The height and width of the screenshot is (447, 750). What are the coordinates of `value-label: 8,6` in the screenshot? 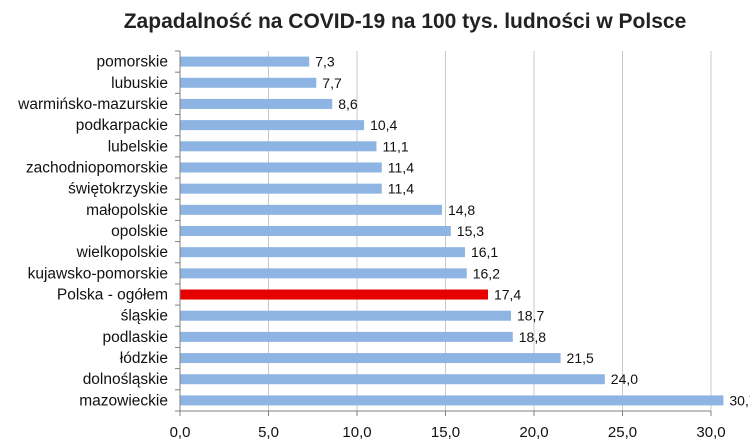 It's located at (348, 104).